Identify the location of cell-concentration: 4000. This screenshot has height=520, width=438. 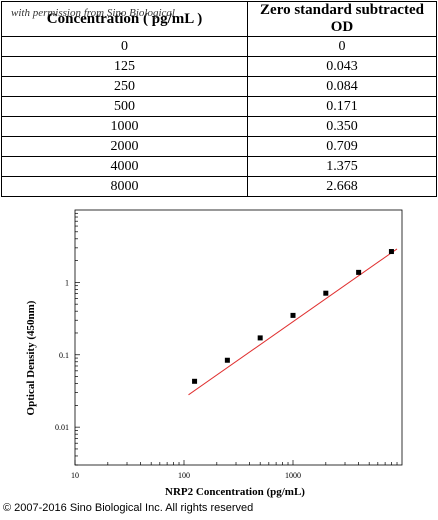
(124, 166).